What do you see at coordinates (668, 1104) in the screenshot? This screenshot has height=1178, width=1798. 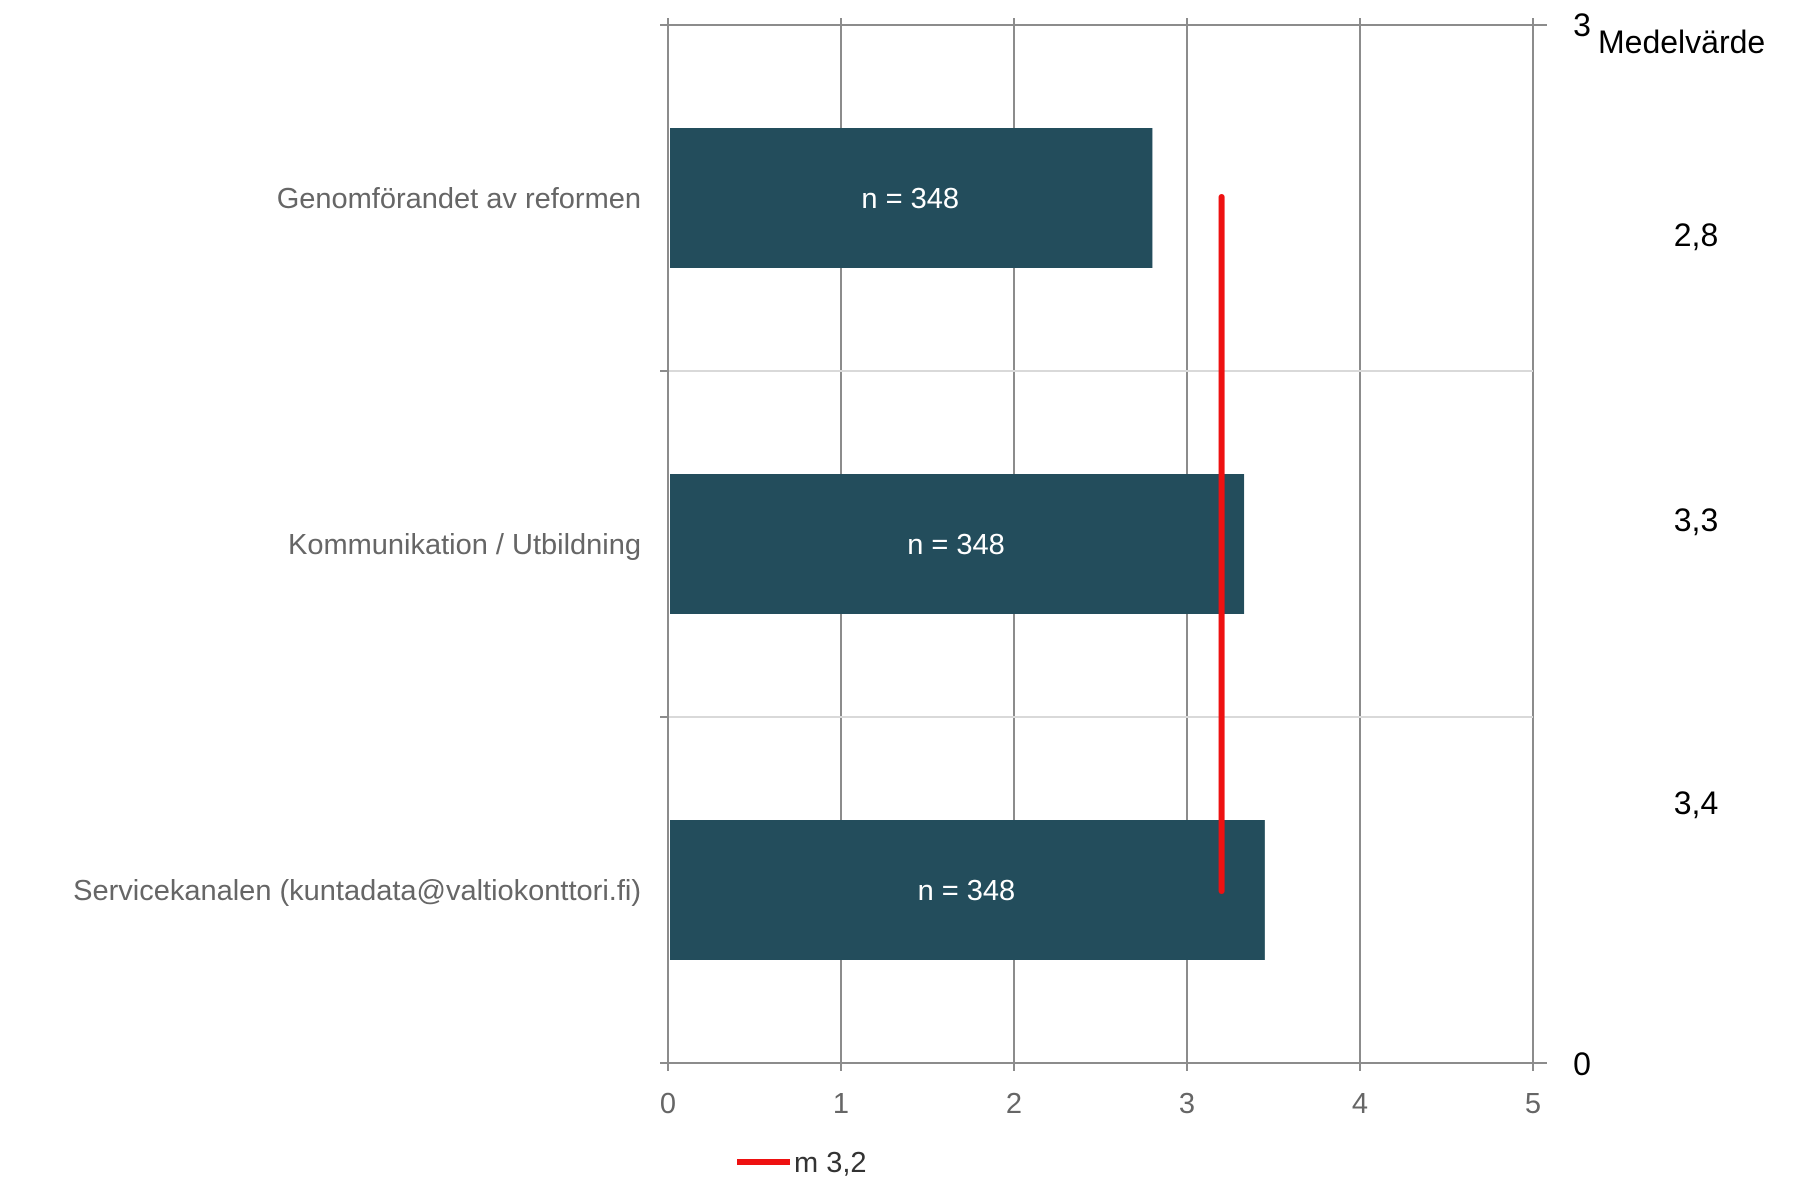 I see `x-tick-label: 0` at bounding box center [668, 1104].